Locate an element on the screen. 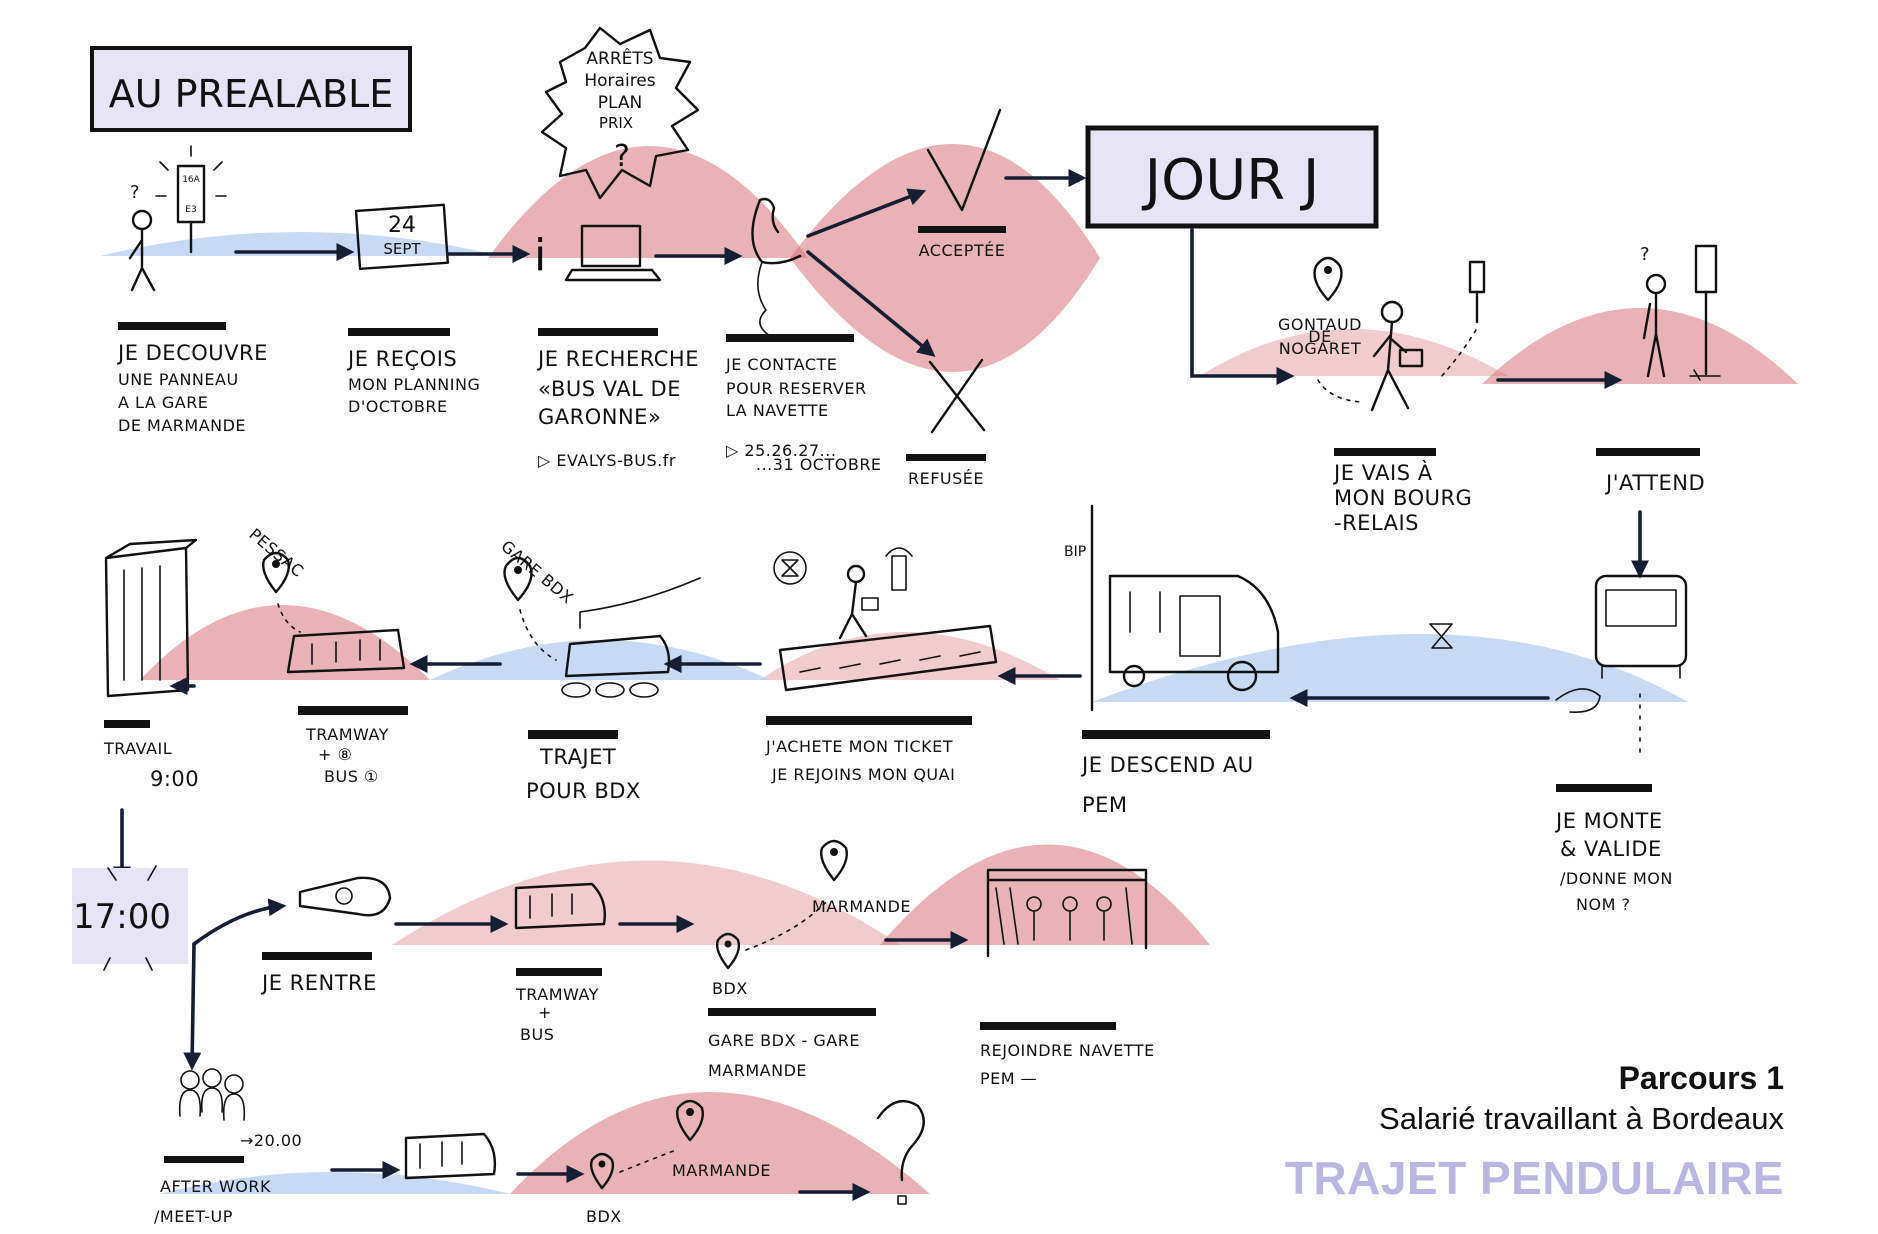 This screenshot has height=1234, width=1878. step-tramway-bus-r3: TRAMWAY + BUS is located at coordinates (557, 1014).